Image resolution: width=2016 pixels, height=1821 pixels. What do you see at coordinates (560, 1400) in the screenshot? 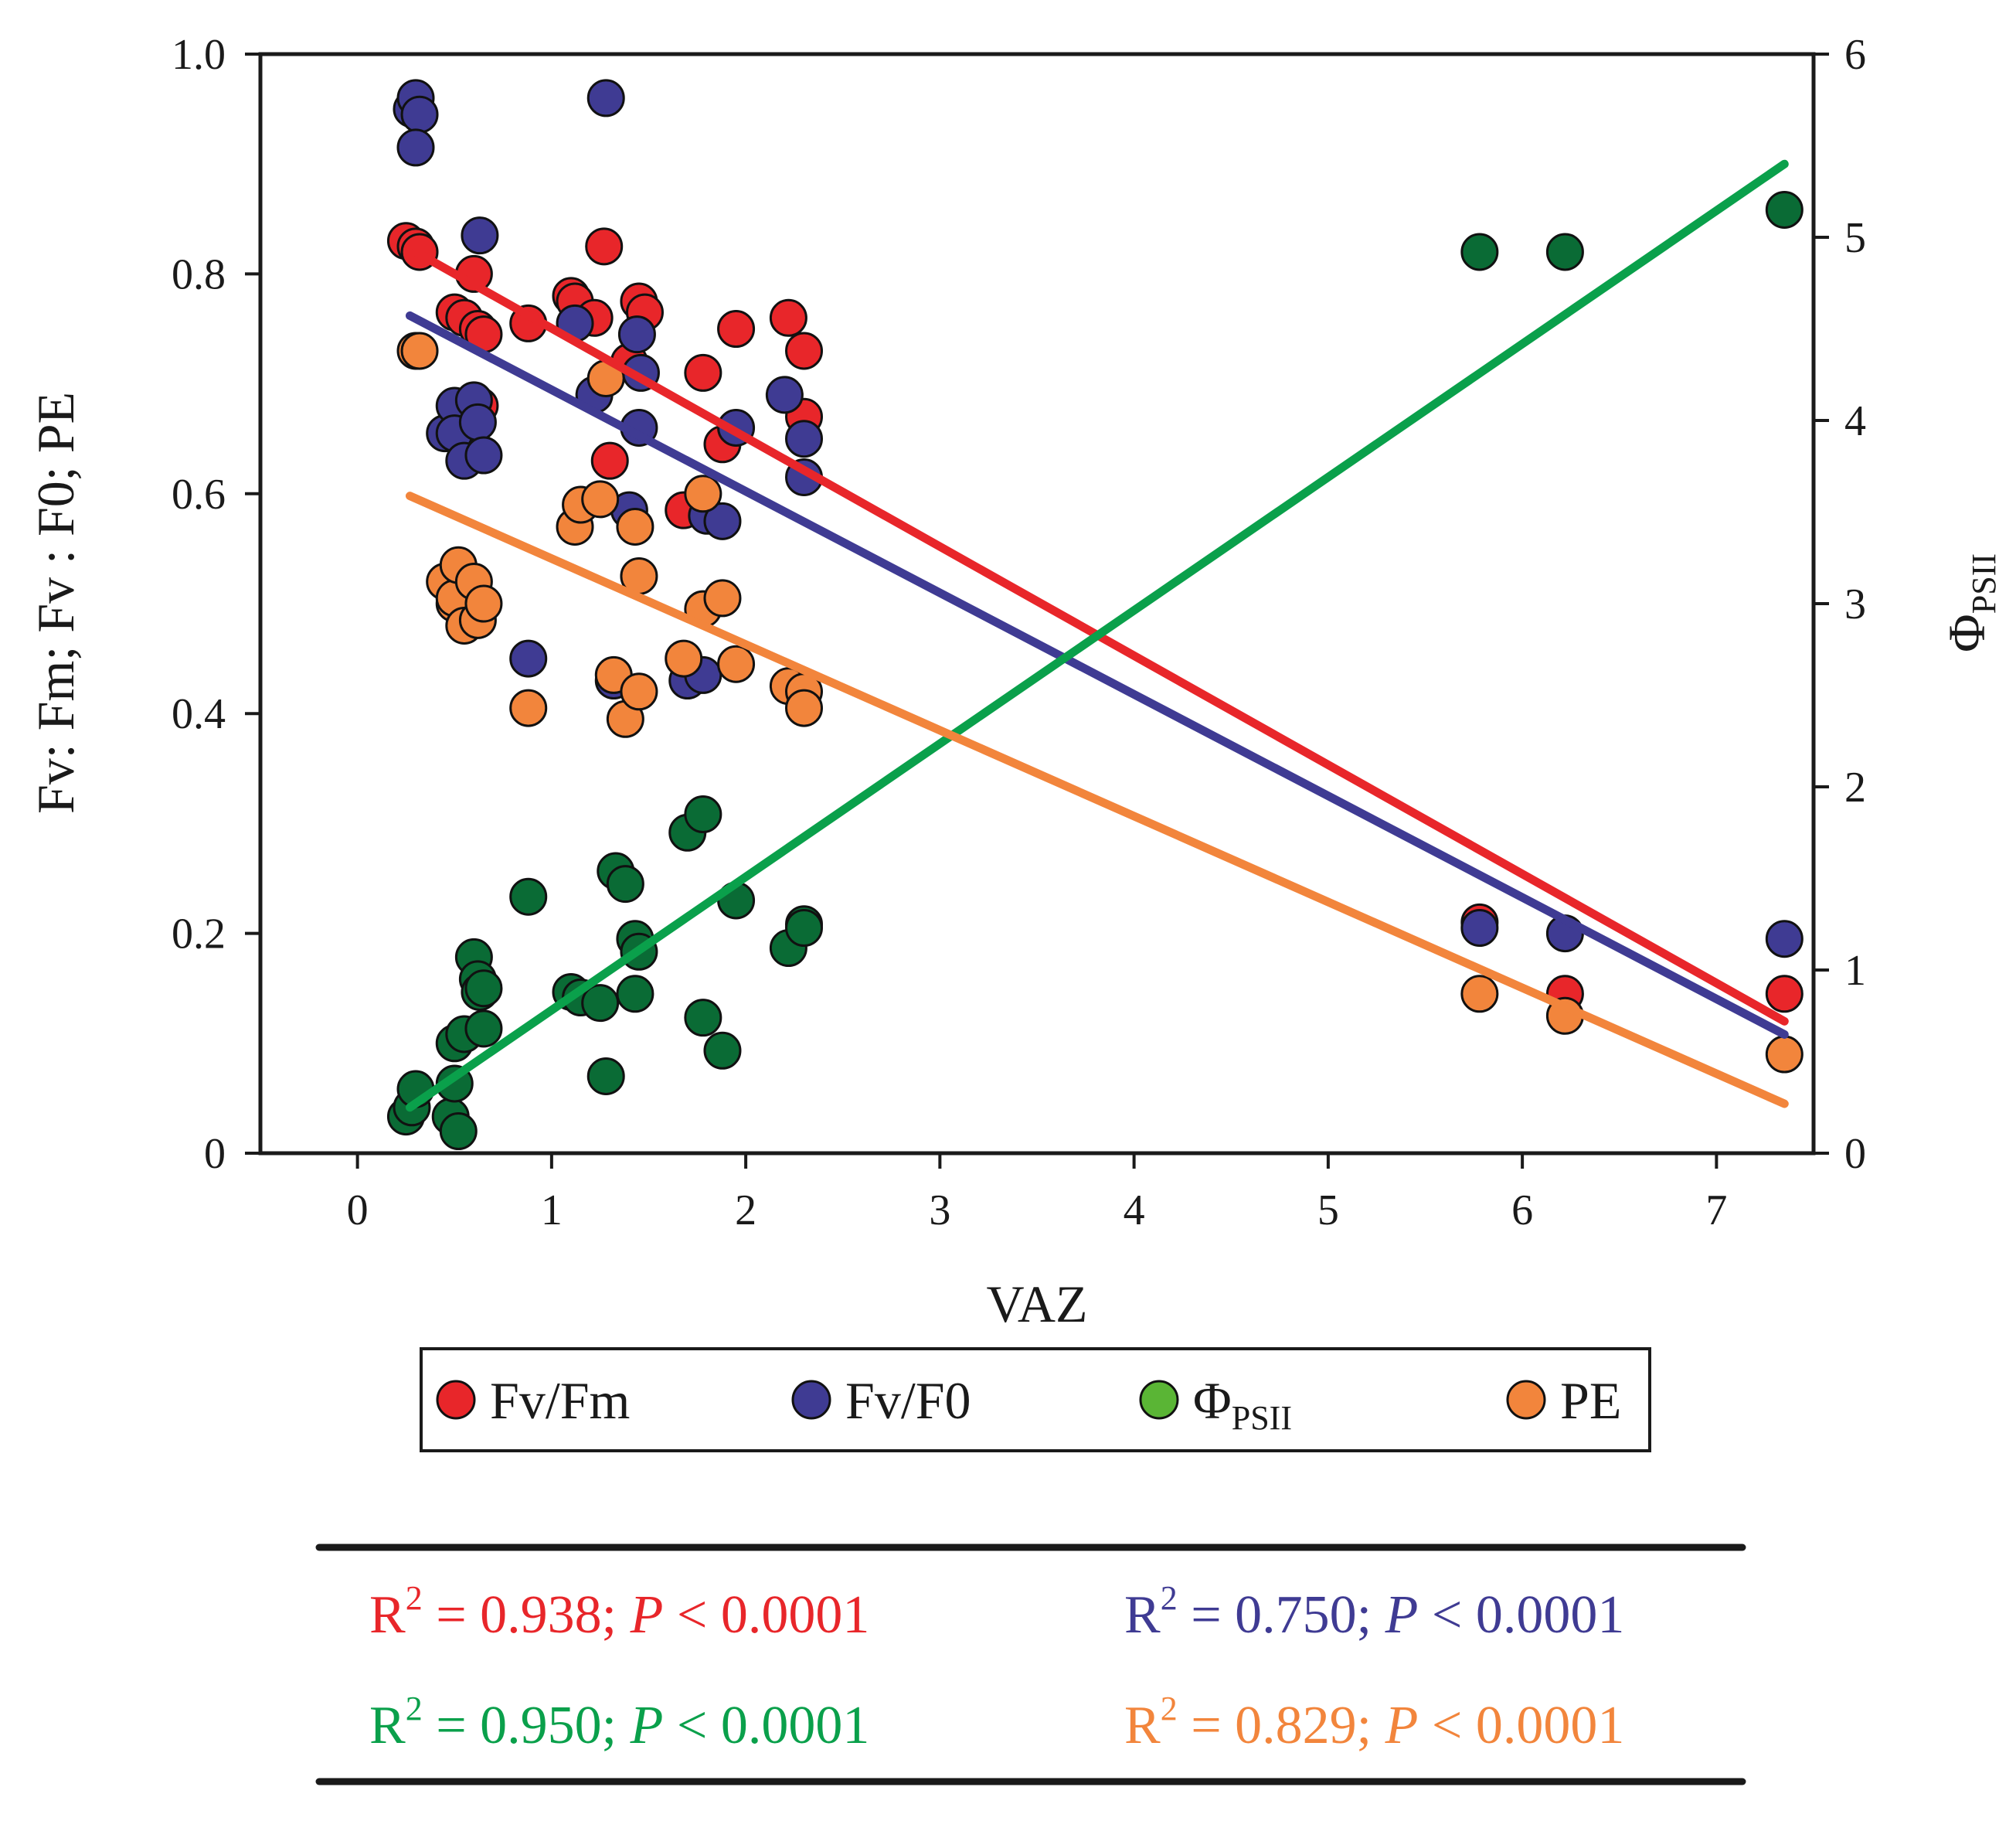
I see `legend-label-fvfm: Fv/Fm` at bounding box center [560, 1400].